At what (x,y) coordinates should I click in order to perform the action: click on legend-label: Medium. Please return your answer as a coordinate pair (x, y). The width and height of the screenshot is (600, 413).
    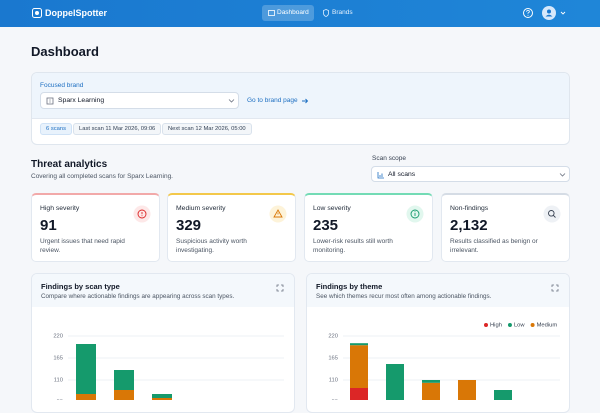
    Looking at the image, I should click on (547, 326).